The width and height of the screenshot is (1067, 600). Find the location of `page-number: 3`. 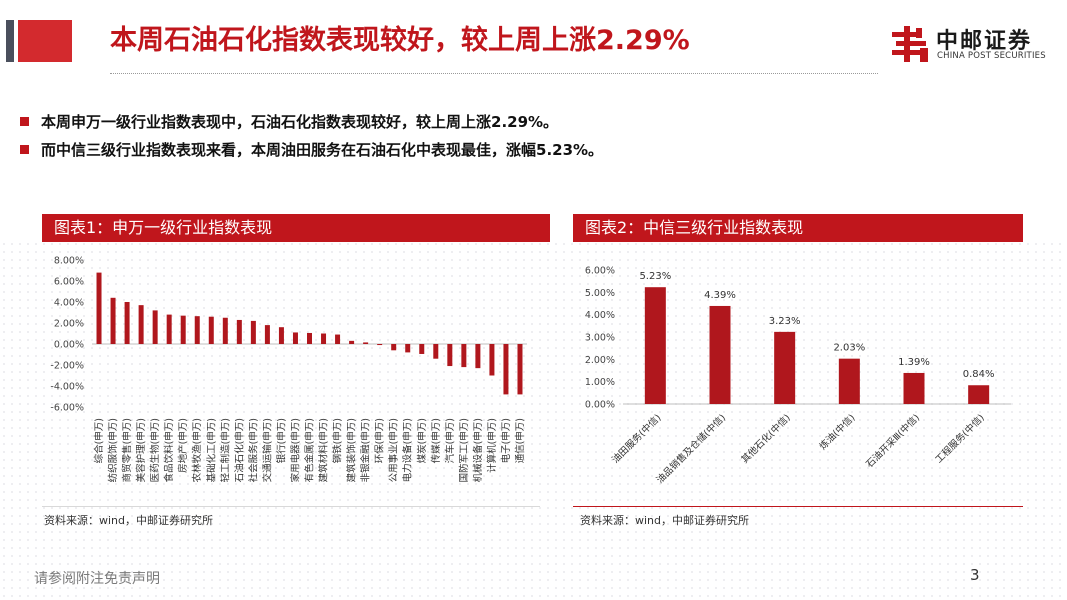

page-number: 3 is located at coordinates (975, 575).